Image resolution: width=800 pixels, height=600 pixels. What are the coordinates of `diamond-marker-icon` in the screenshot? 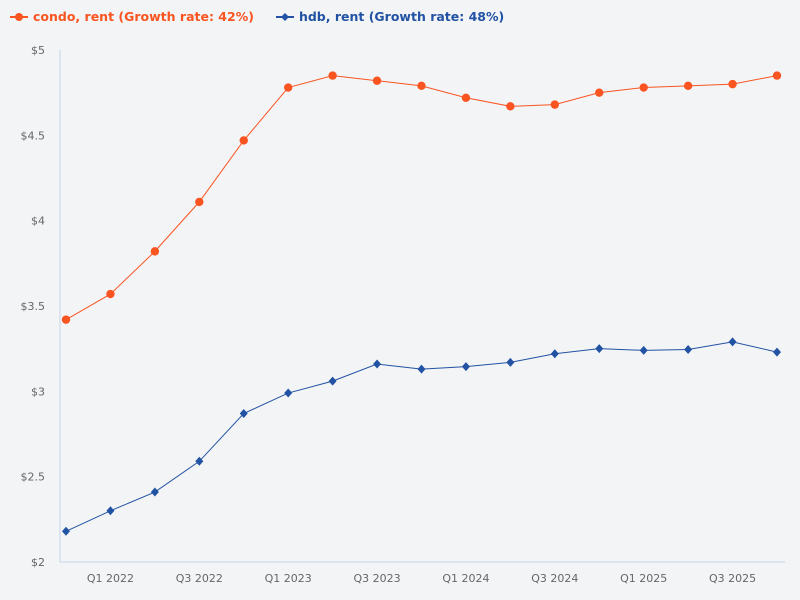 It's located at (284, 16).